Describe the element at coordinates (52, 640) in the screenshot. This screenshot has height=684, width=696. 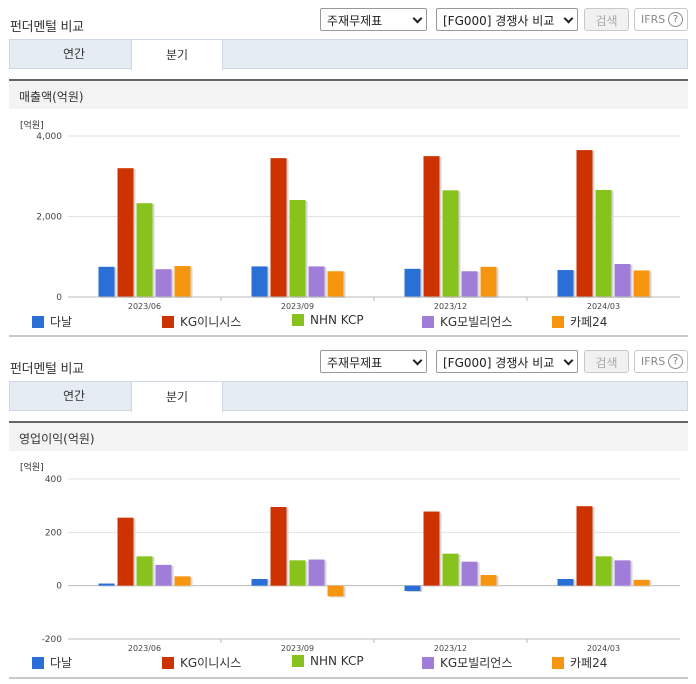
I see `y-tick-label: -200` at that location.